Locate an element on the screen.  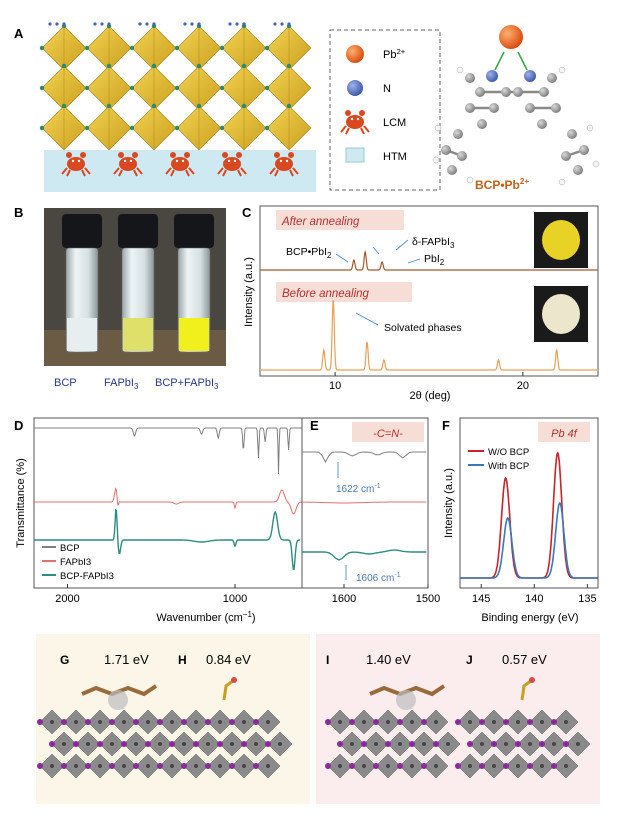
after-annealing-label: After annealing is located at coordinates (320, 222).